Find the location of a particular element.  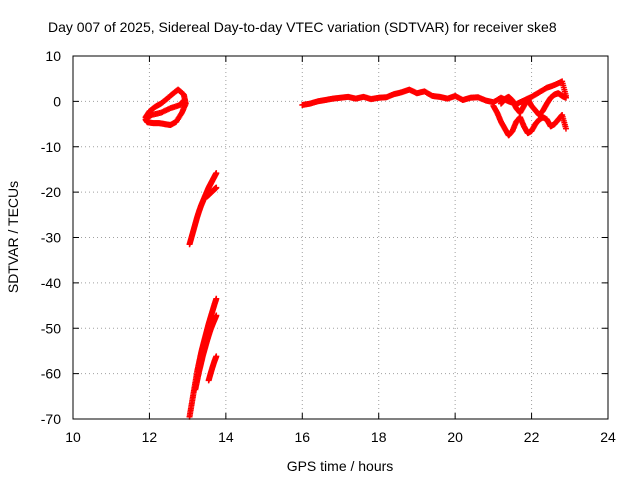

y-tick-label: 0 is located at coordinates (57, 101).